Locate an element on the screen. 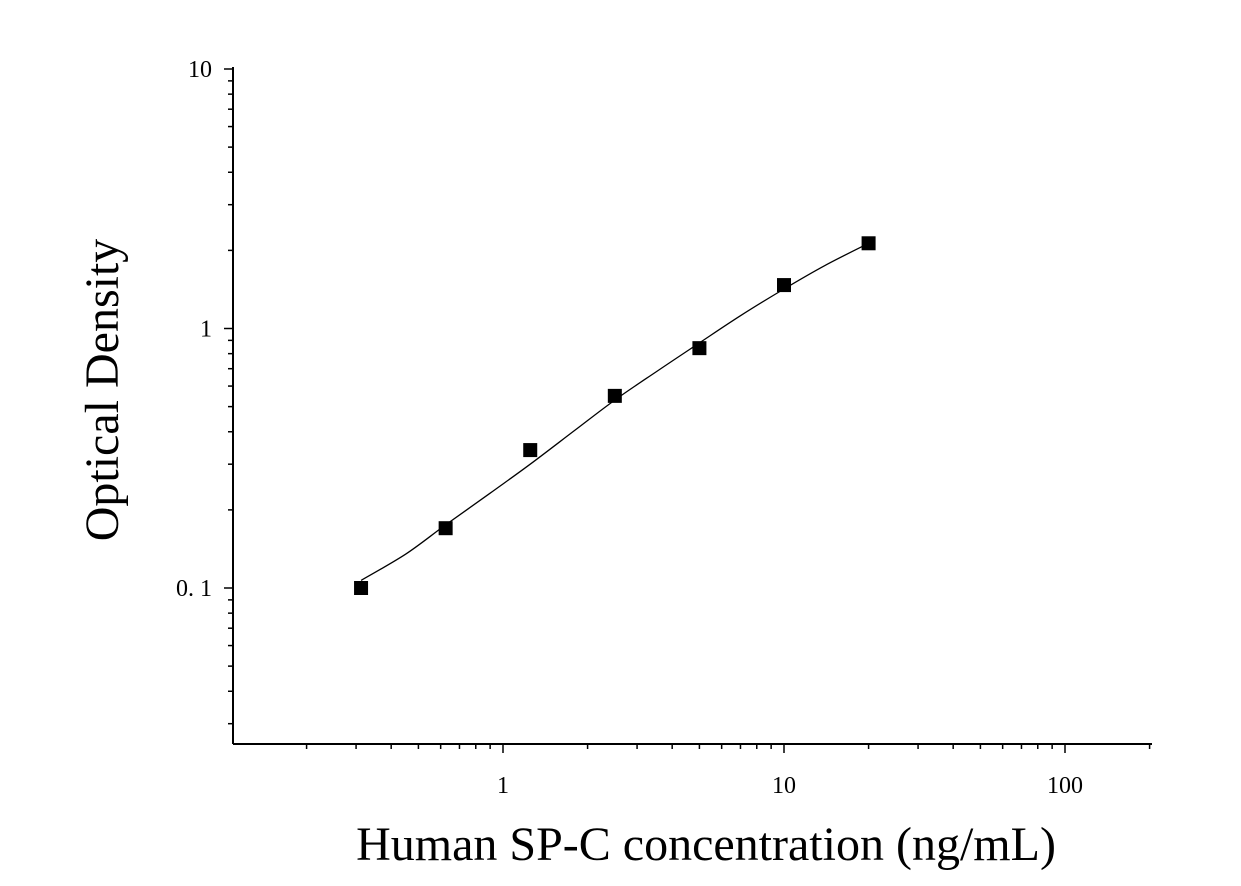 The image size is (1241, 886). y-tick-label: 10 is located at coordinates (200, 70).